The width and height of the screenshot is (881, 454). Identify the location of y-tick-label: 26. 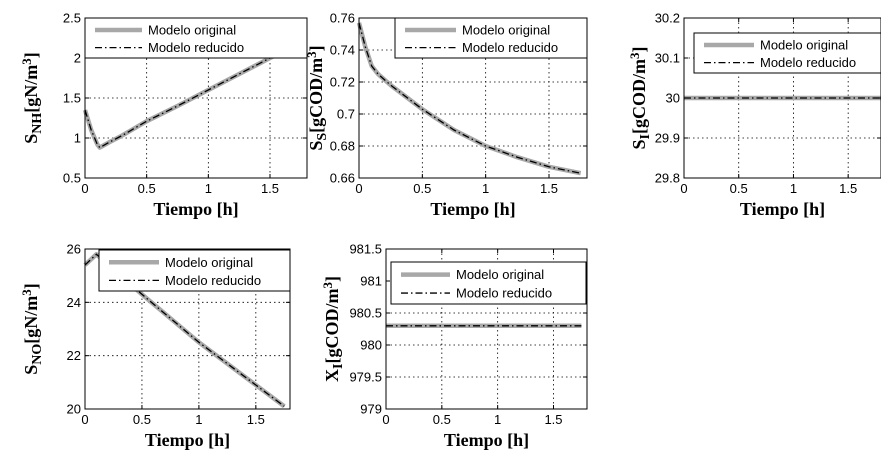
(74, 249).